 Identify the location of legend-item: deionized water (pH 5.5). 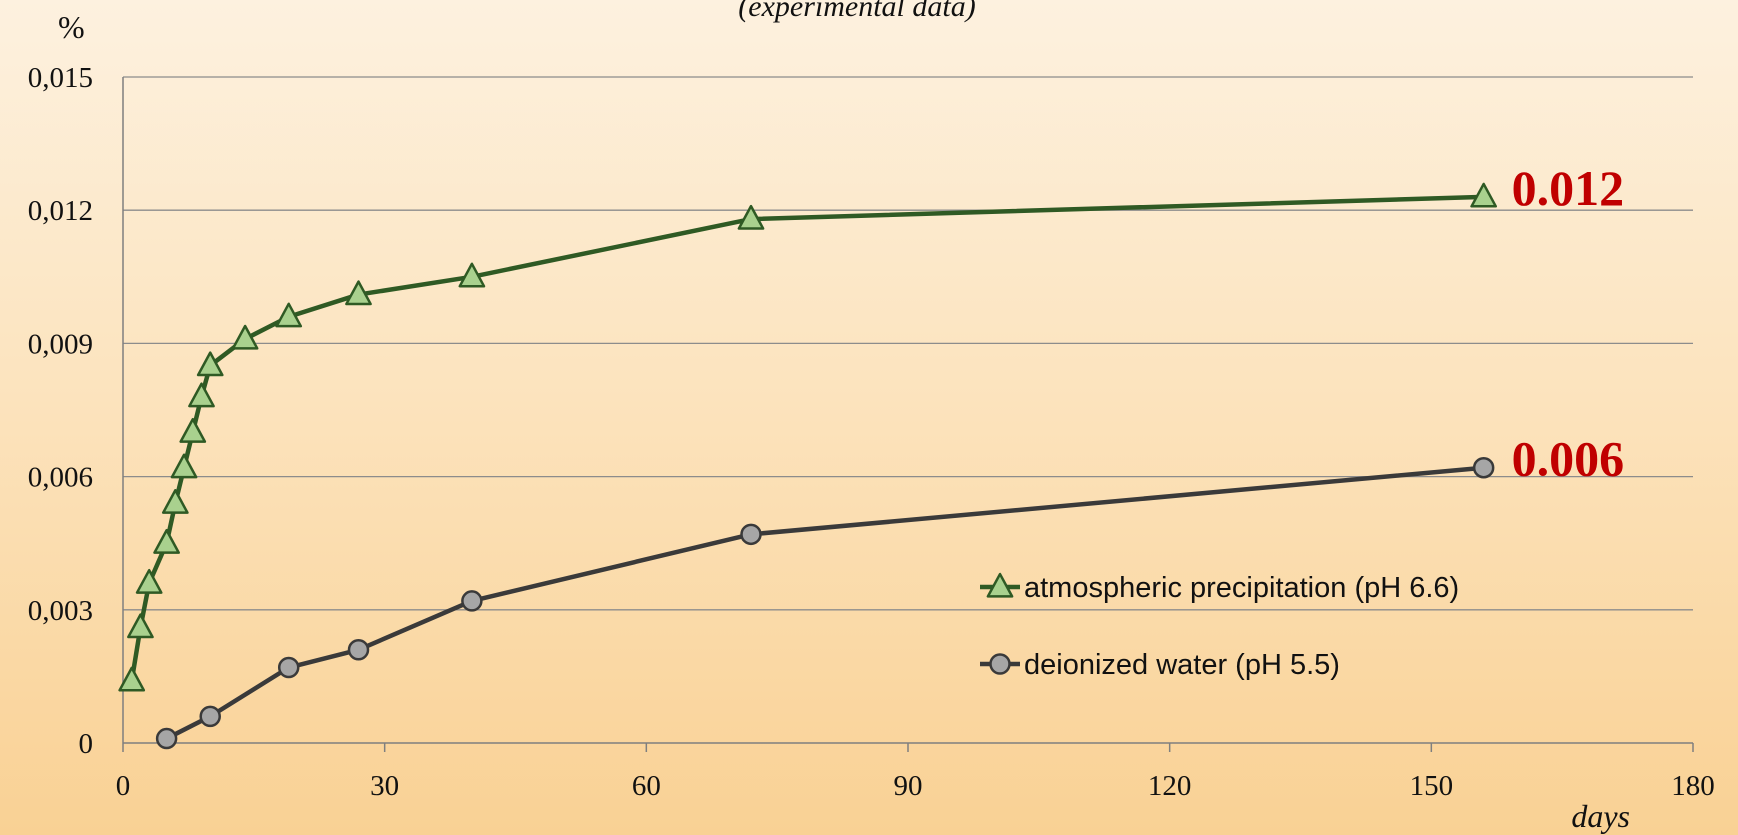
(1160, 665).